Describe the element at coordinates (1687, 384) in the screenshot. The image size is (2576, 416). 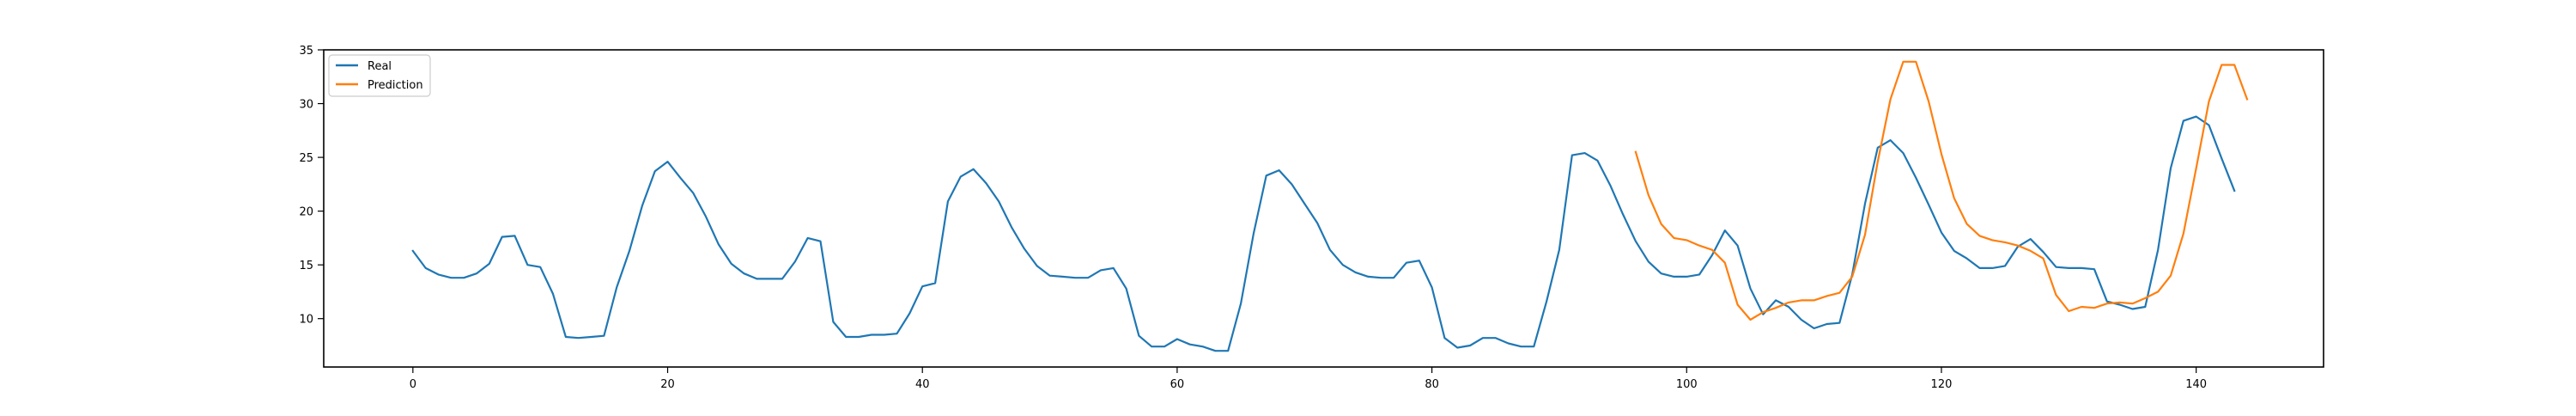
I see `x-tick-label: 100` at that location.